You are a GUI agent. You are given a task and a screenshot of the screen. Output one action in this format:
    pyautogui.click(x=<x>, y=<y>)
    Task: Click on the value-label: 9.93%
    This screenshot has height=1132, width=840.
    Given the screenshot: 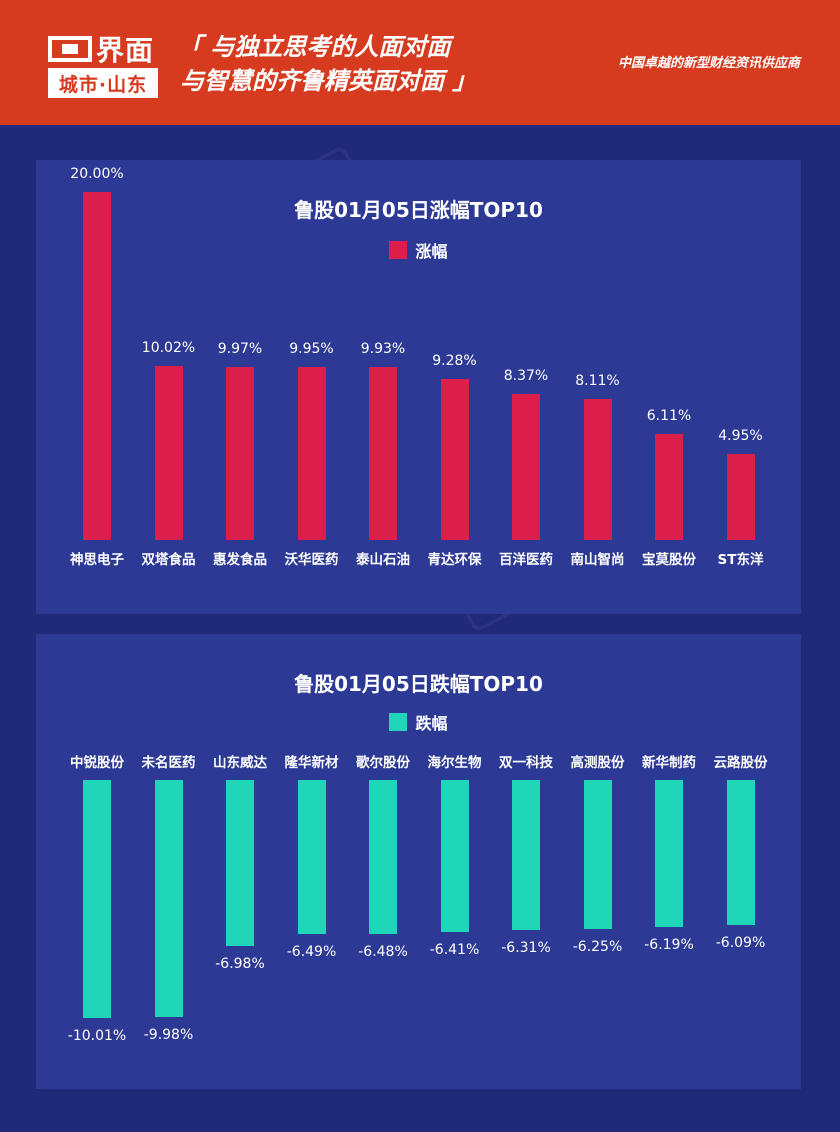 What is the action you would take?
    pyautogui.click(x=383, y=349)
    